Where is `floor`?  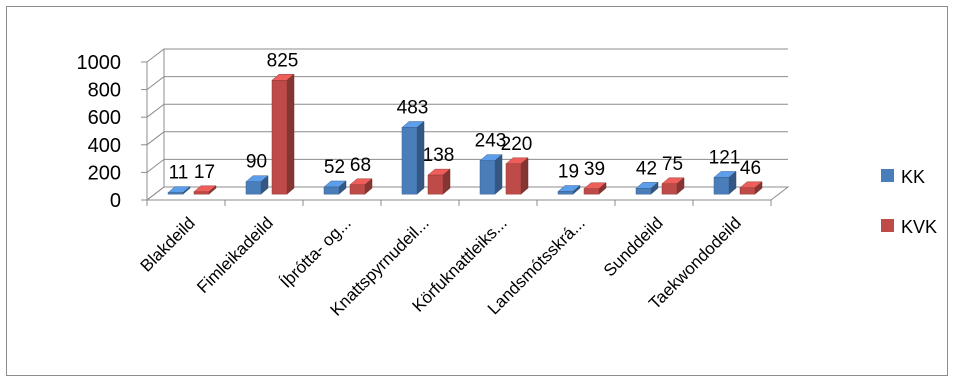
floor is located at coordinates (467, 193).